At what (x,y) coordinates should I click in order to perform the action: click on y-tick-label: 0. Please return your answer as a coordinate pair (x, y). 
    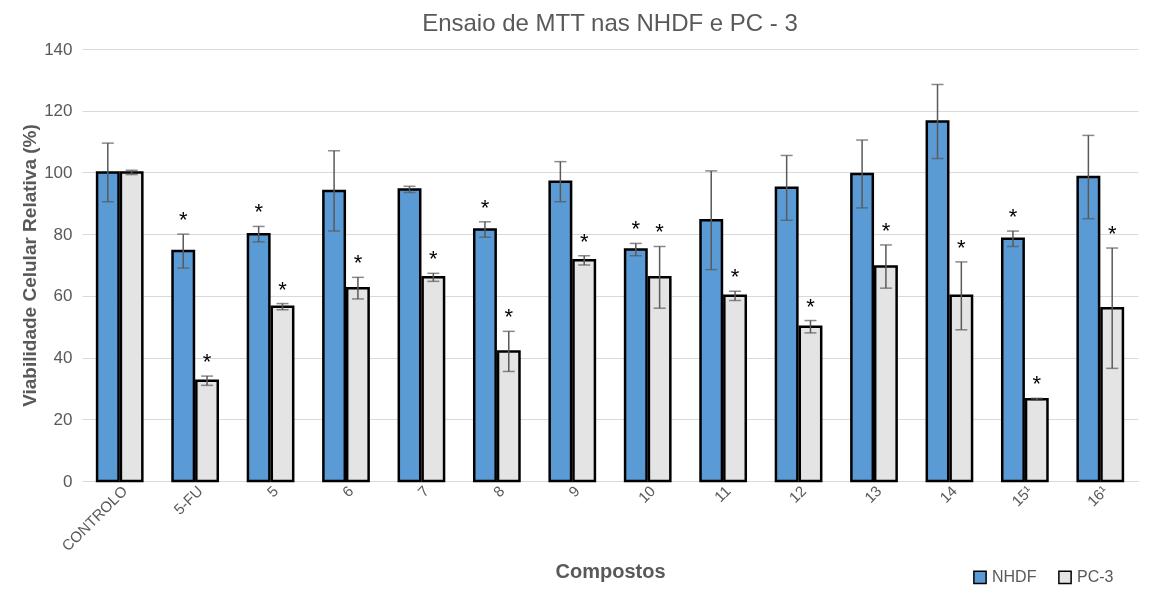
    Looking at the image, I should click on (68, 481).